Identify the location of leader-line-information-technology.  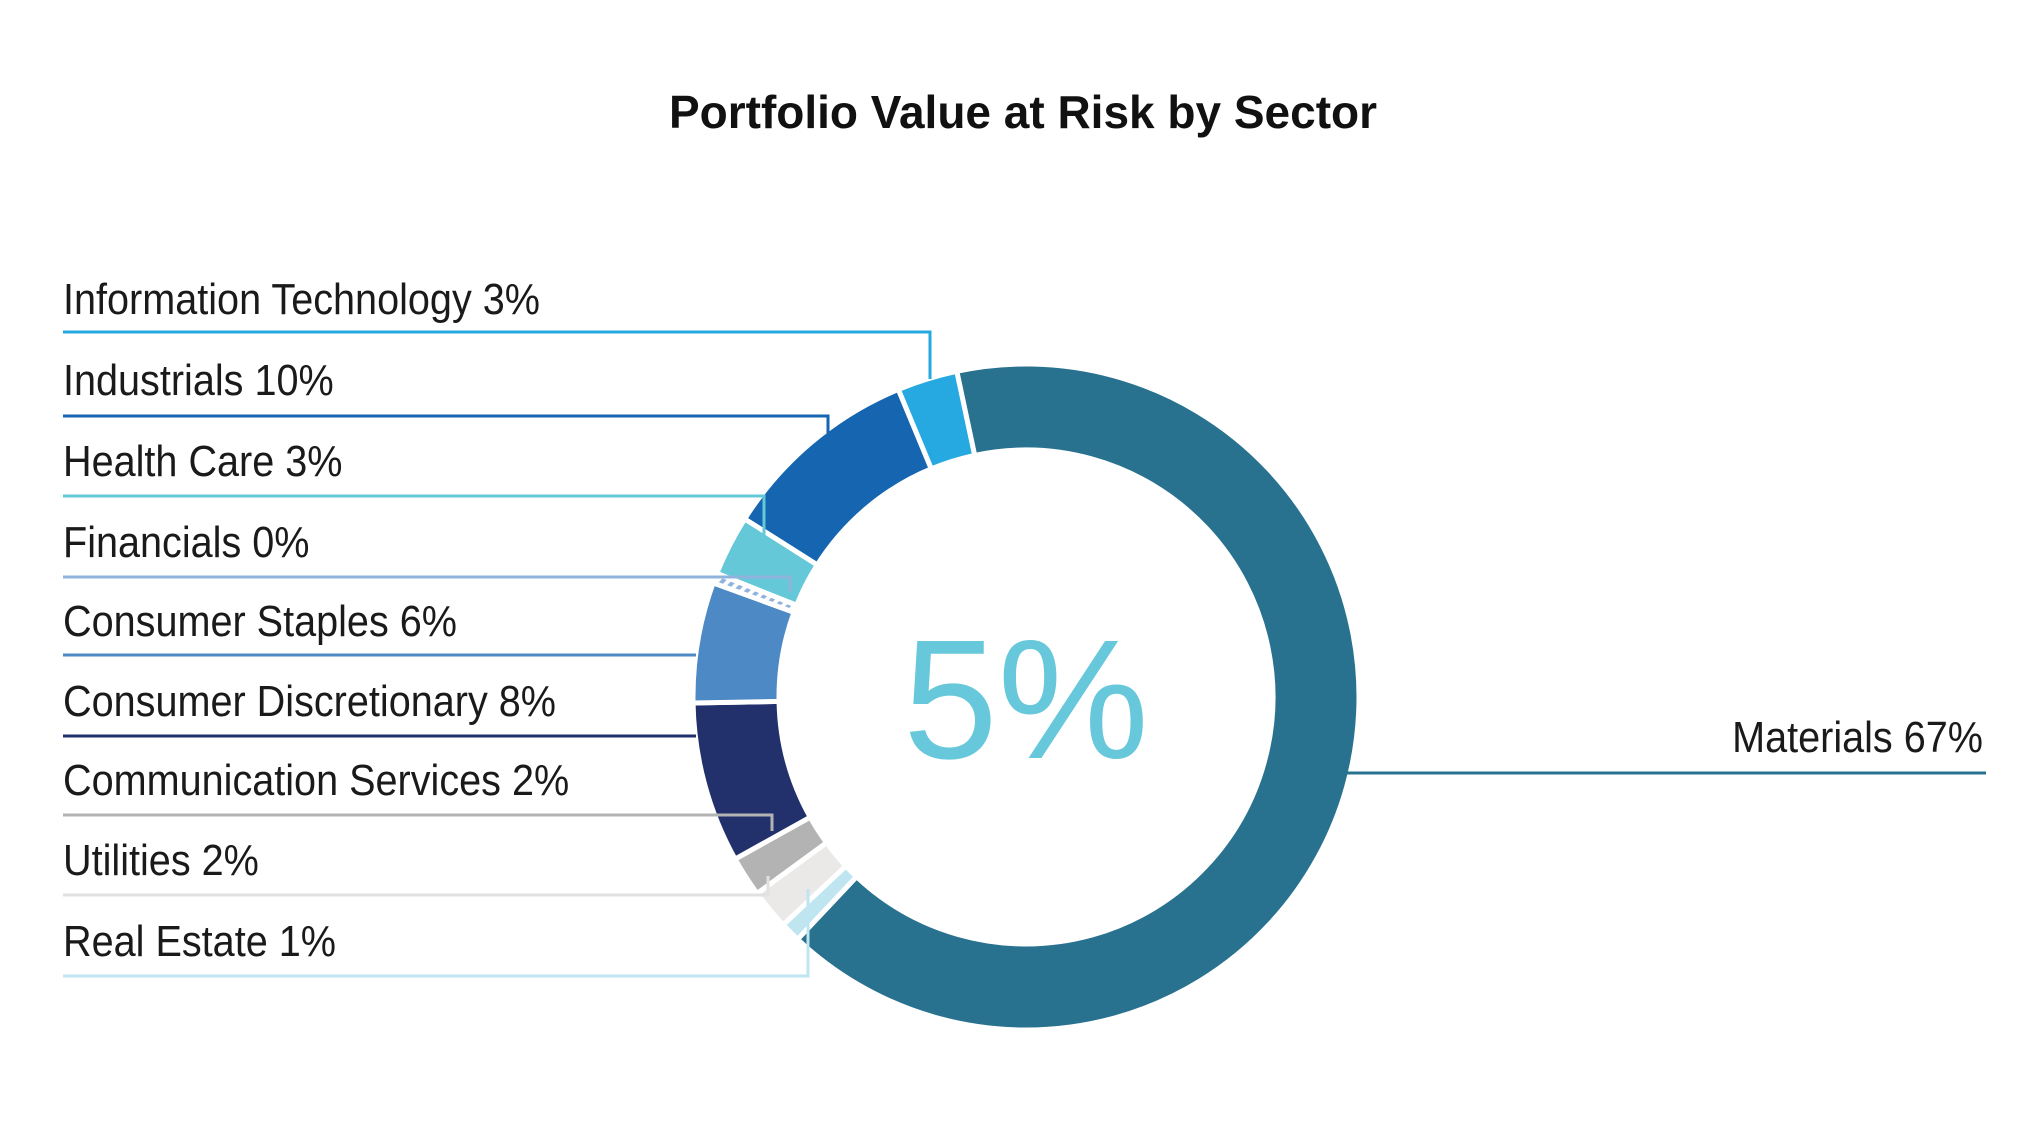
(497, 354).